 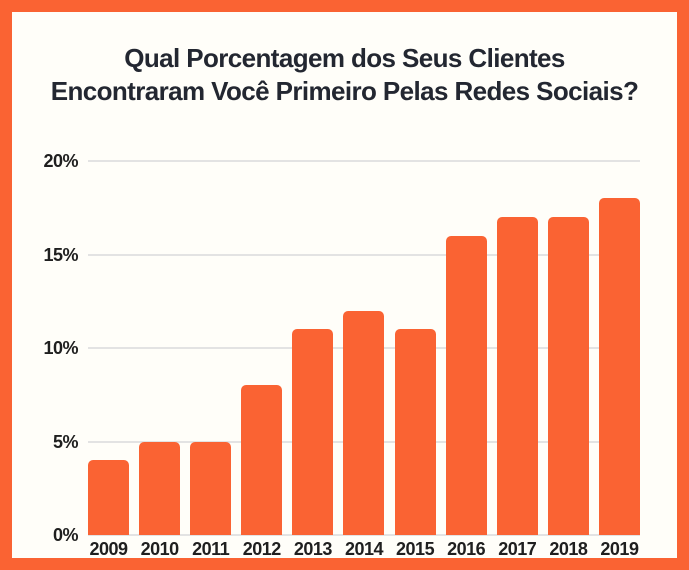 What do you see at coordinates (262, 549) in the screenshot?
I see `x-tick-label-2012: 2012` at bounding box center [262, 549].